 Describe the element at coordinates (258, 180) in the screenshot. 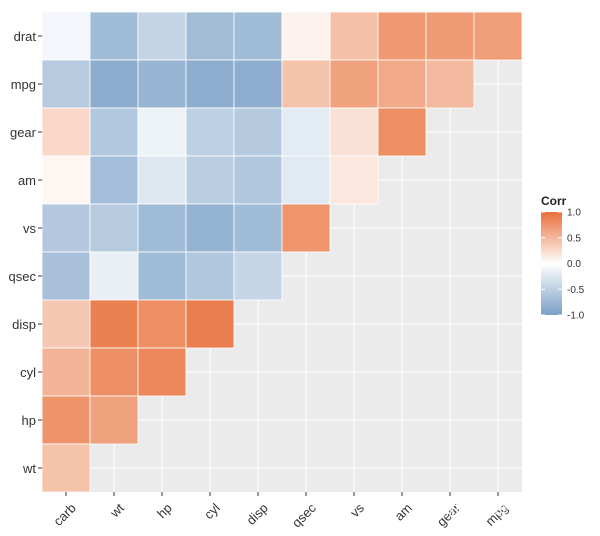

I see `heatmap-tile-am-disp` at that location.